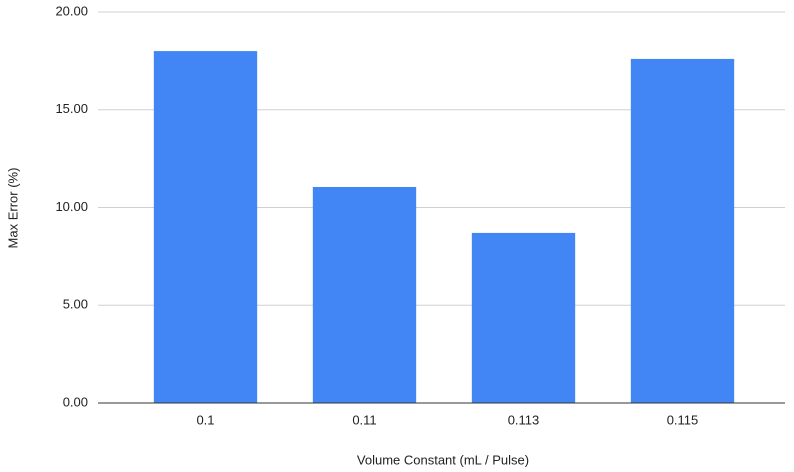 This screenshot has width=794, height=472. What do you see at coordinates (443, 459) in the screenshot?
I see `x-axis-label: Volume Constant (mL / Pulse)` at bounding box center [443, 459].